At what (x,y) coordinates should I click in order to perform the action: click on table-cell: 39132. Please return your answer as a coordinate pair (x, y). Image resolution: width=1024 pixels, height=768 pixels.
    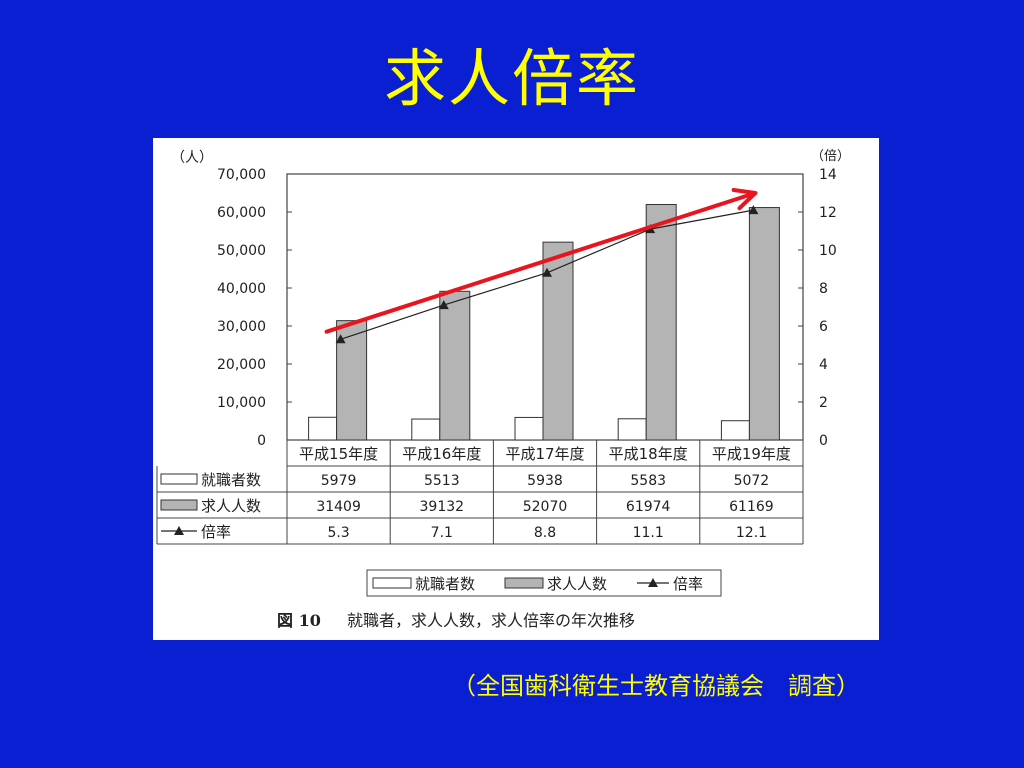
    Looking at the image, I should click on (442, 507).